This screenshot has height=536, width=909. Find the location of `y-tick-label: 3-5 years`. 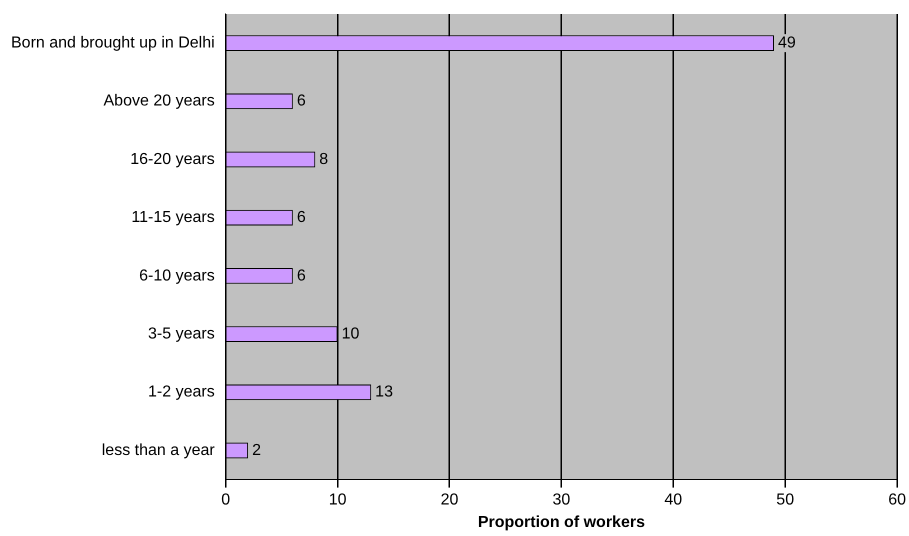

y-tick-label: 3-5 years is located at coordinates (181, 334).